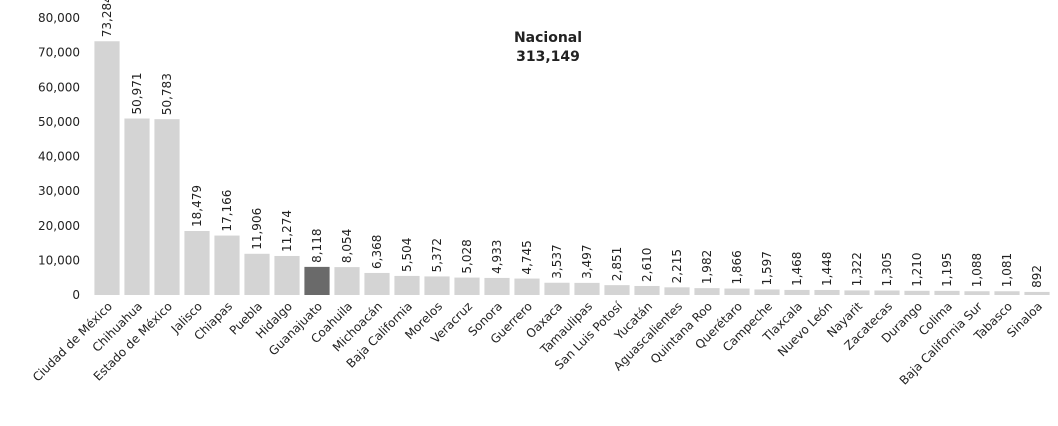  Describe the element at coordinates (257, 229) in the screenshot. I see `value-label: 11,906` at that location.